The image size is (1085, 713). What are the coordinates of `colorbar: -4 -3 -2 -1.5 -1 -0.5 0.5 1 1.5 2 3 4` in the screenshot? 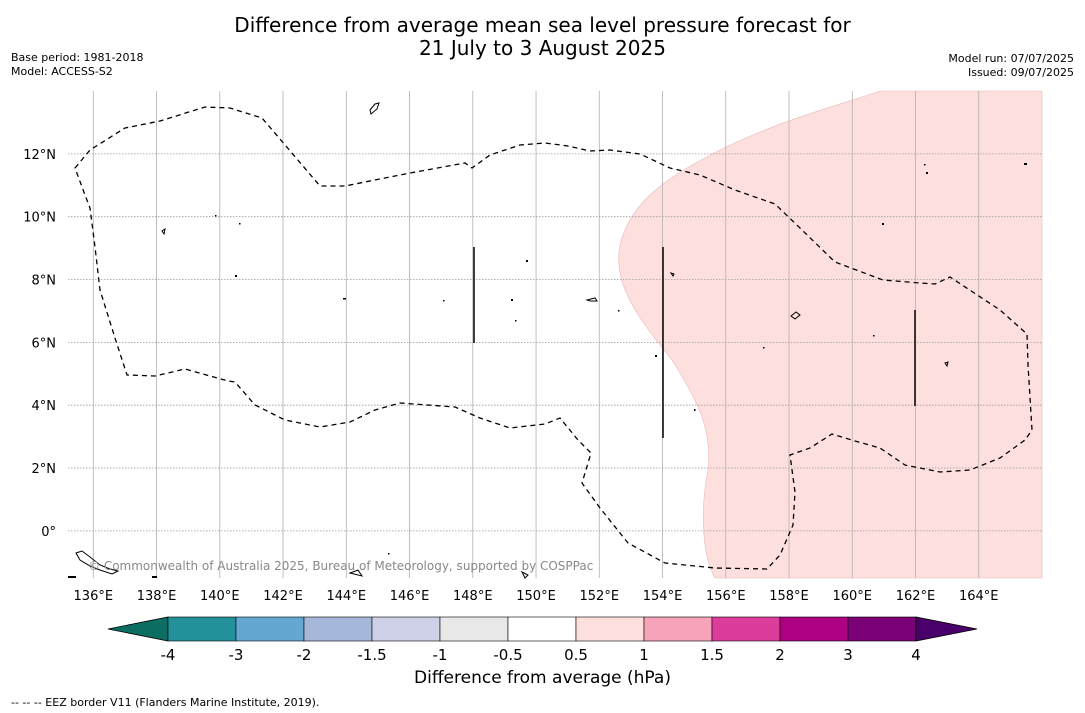 It's located at (542, 640).